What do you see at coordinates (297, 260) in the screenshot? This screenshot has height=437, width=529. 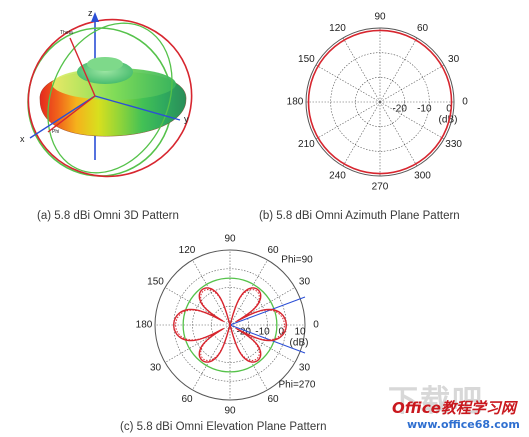 I see `phi-90-label: Phi=90` at bounding box center [297, 260].